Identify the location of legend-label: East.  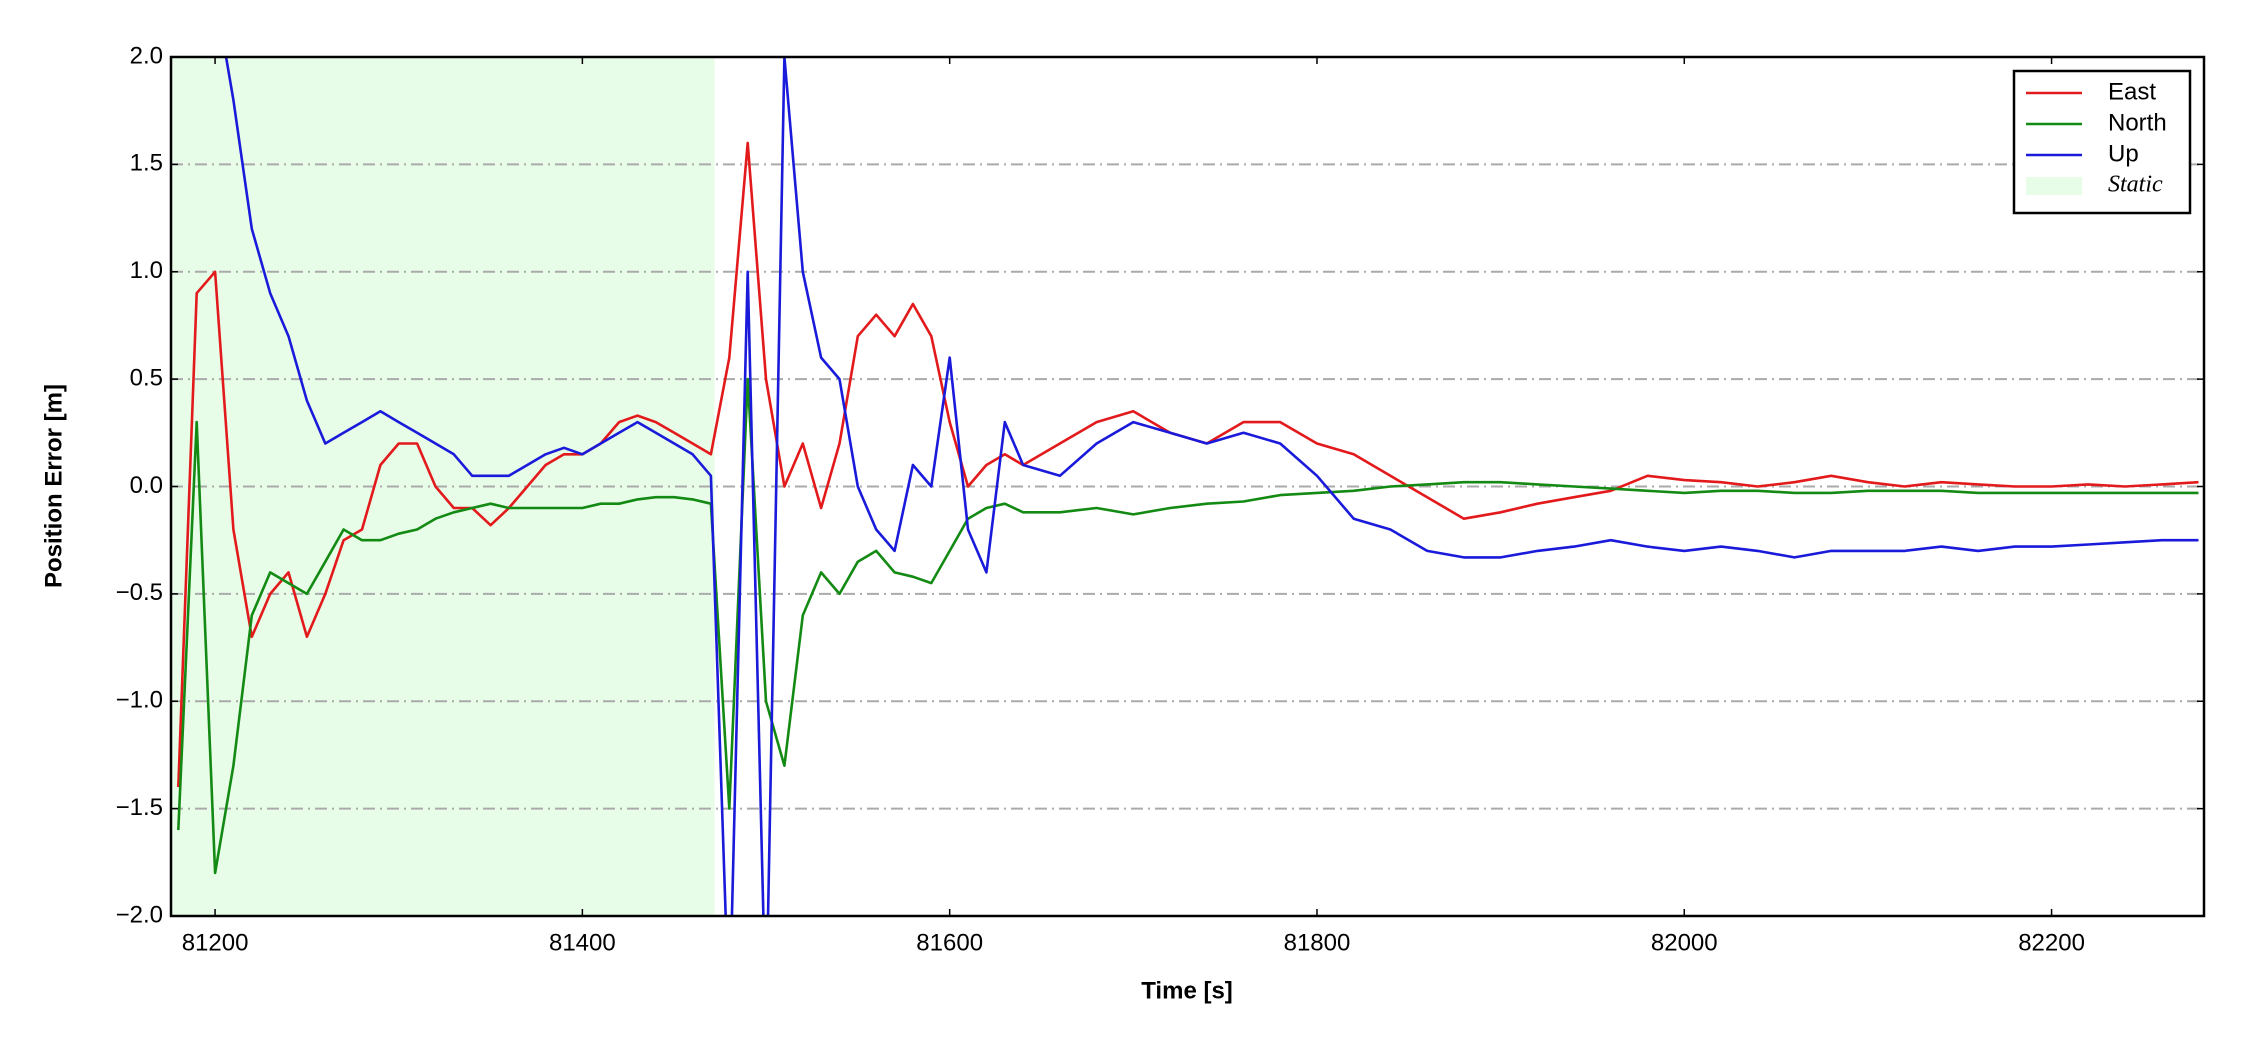
(2132, 91).